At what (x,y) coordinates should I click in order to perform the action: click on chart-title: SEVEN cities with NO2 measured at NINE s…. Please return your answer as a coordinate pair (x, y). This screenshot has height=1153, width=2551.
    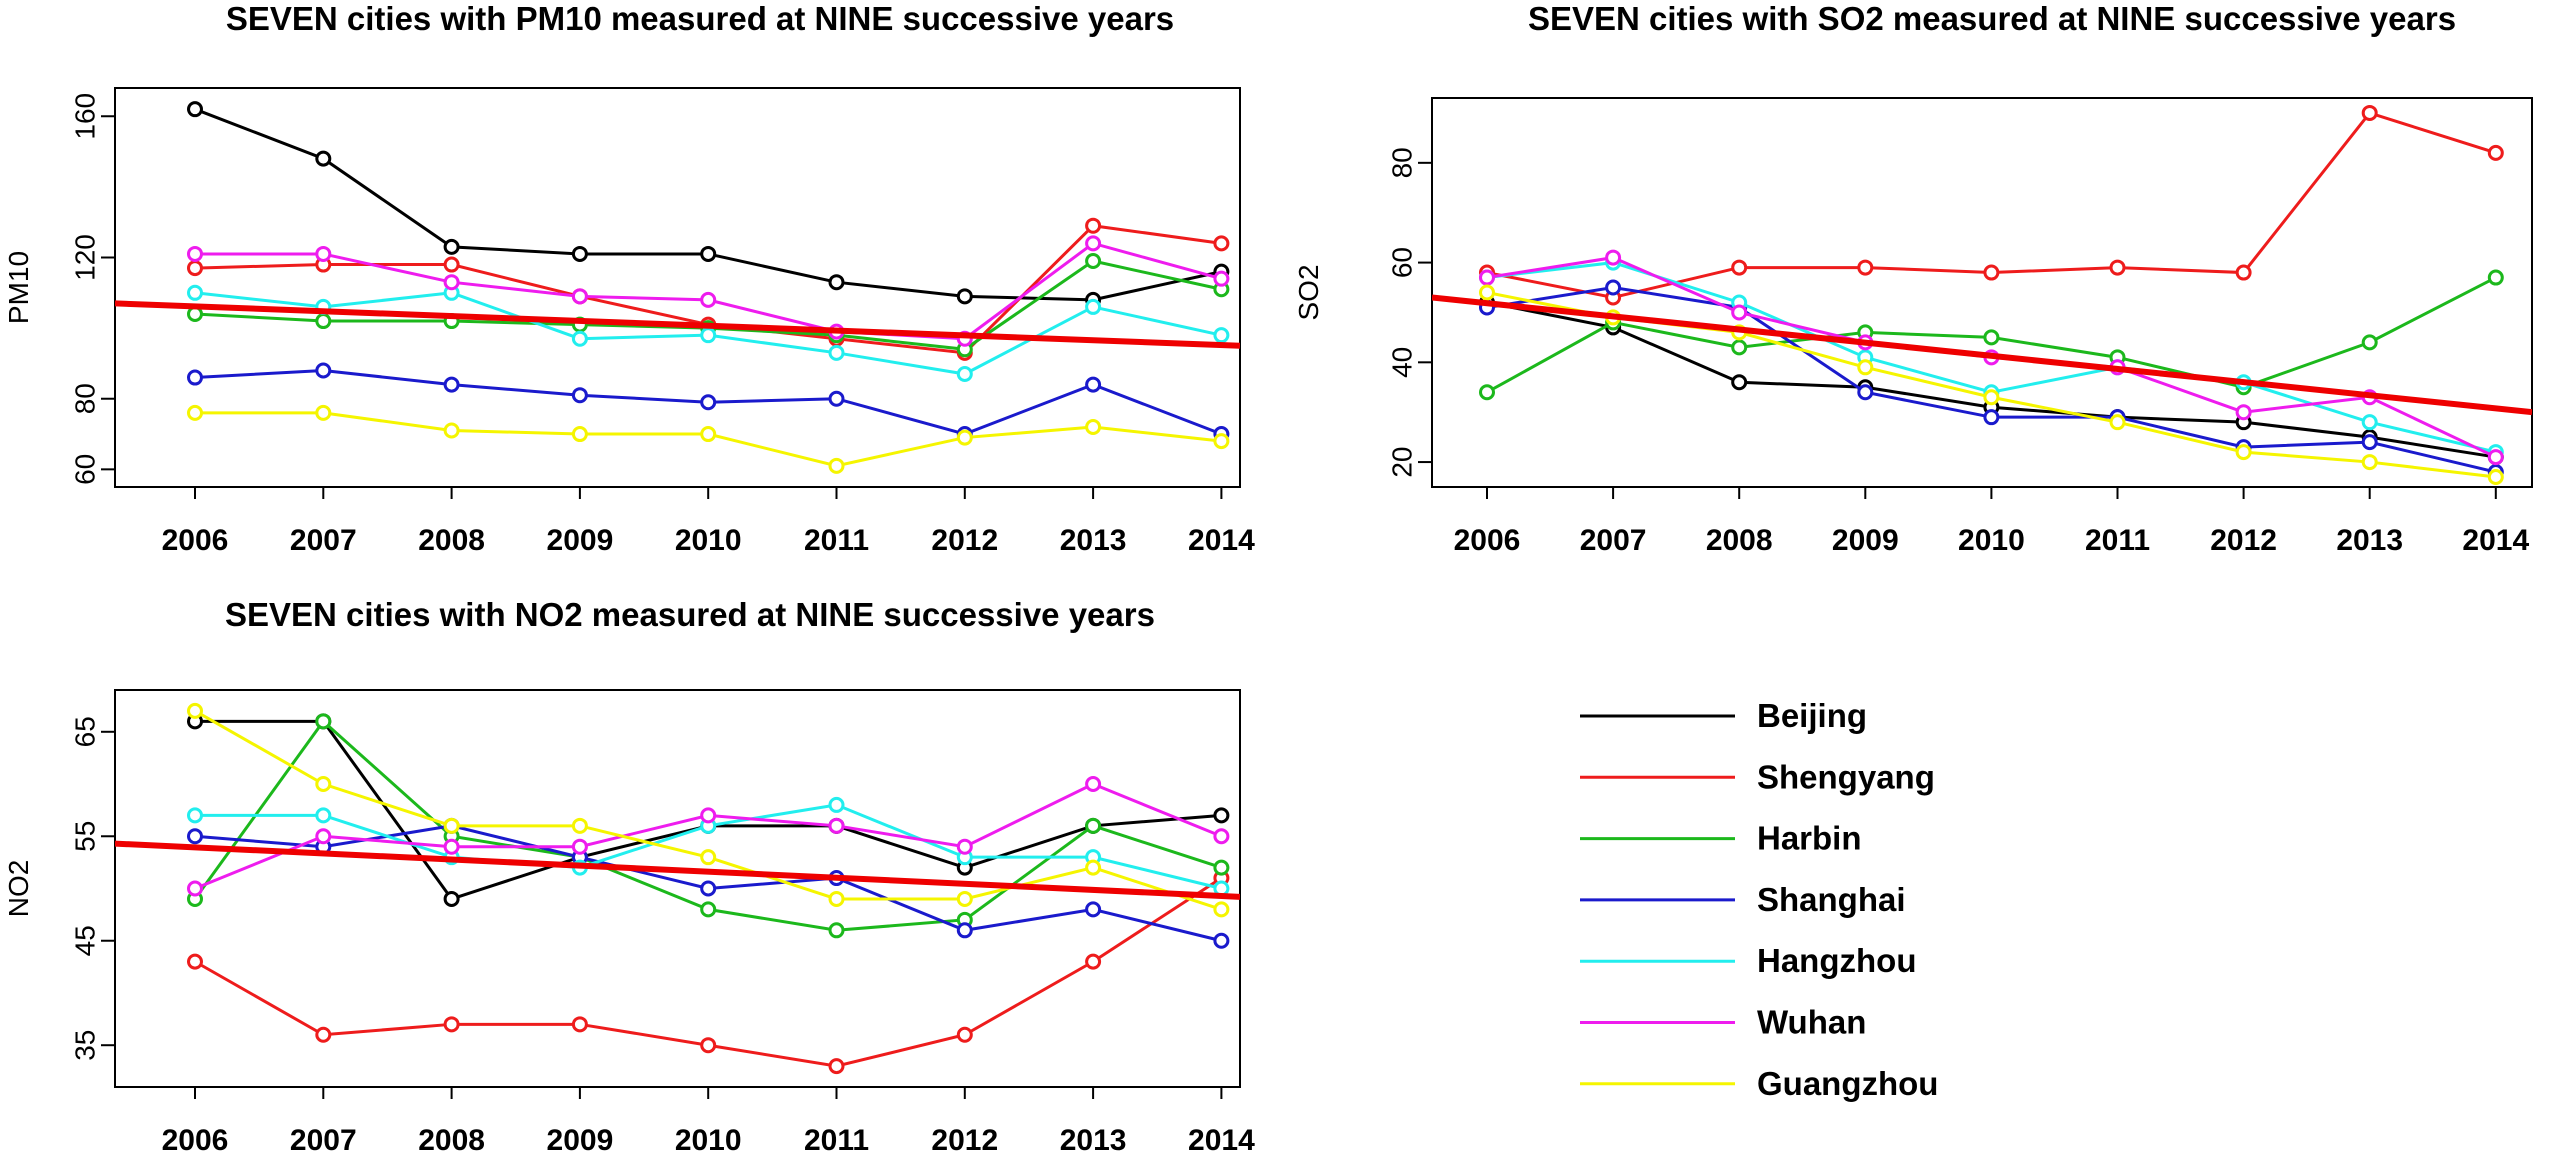
    Looking at the image, I should click on (690, 614).